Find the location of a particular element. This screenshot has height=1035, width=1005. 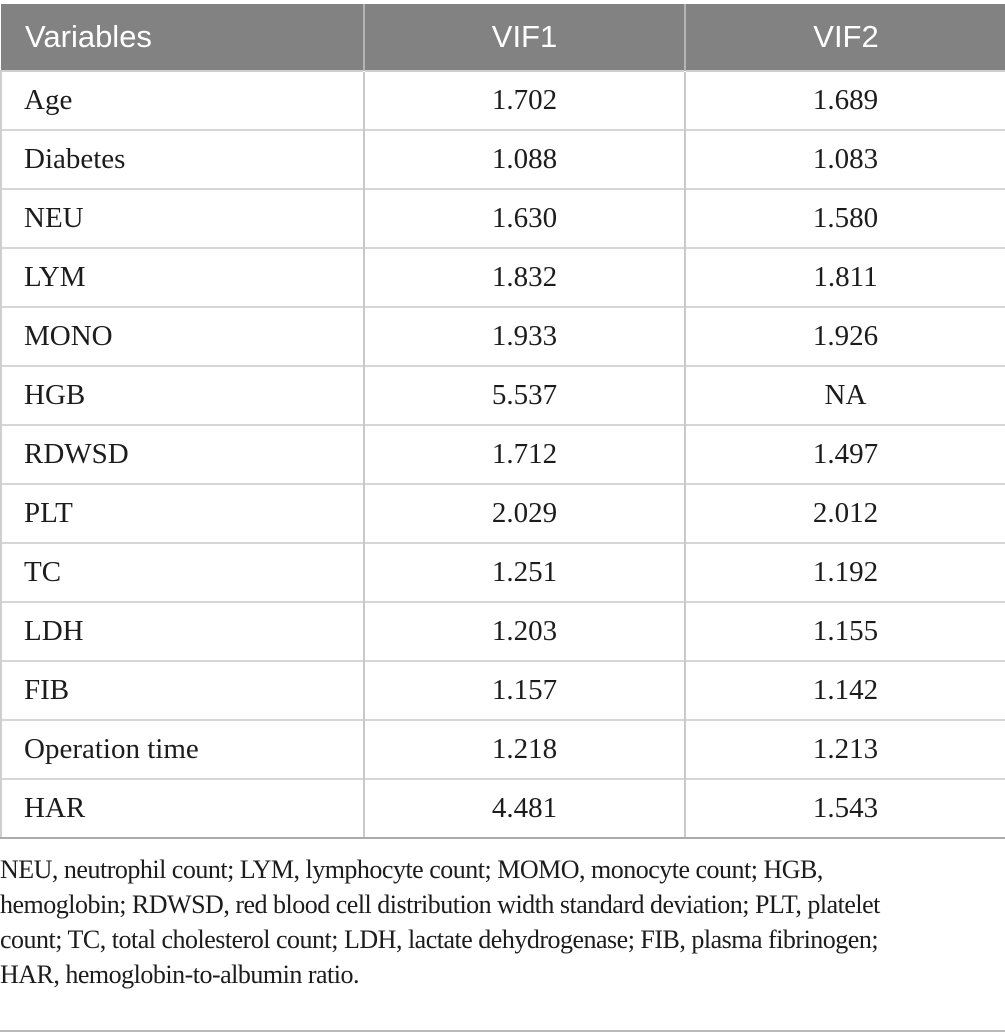

table-row-har: HAR 4.481 1.543 is located at coordinates (502, 808).